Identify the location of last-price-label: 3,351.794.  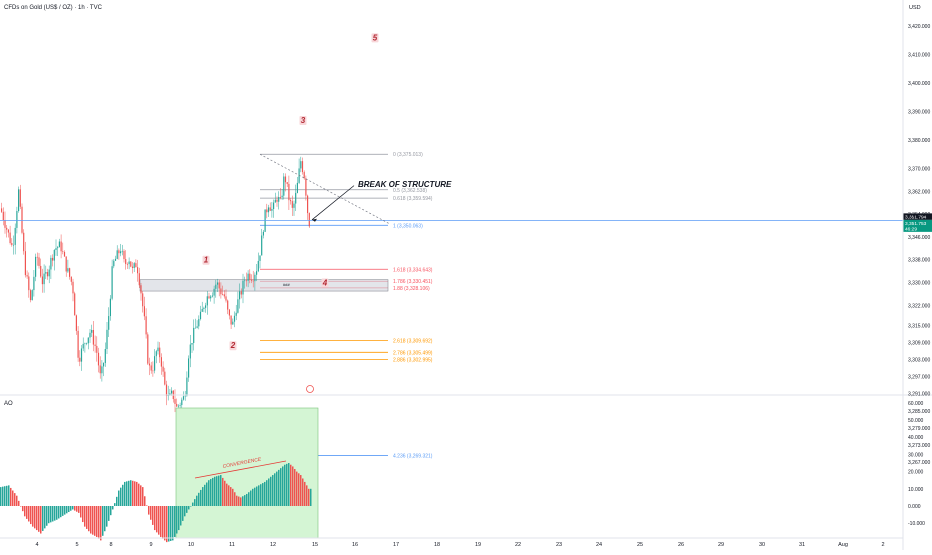
(916, 217).